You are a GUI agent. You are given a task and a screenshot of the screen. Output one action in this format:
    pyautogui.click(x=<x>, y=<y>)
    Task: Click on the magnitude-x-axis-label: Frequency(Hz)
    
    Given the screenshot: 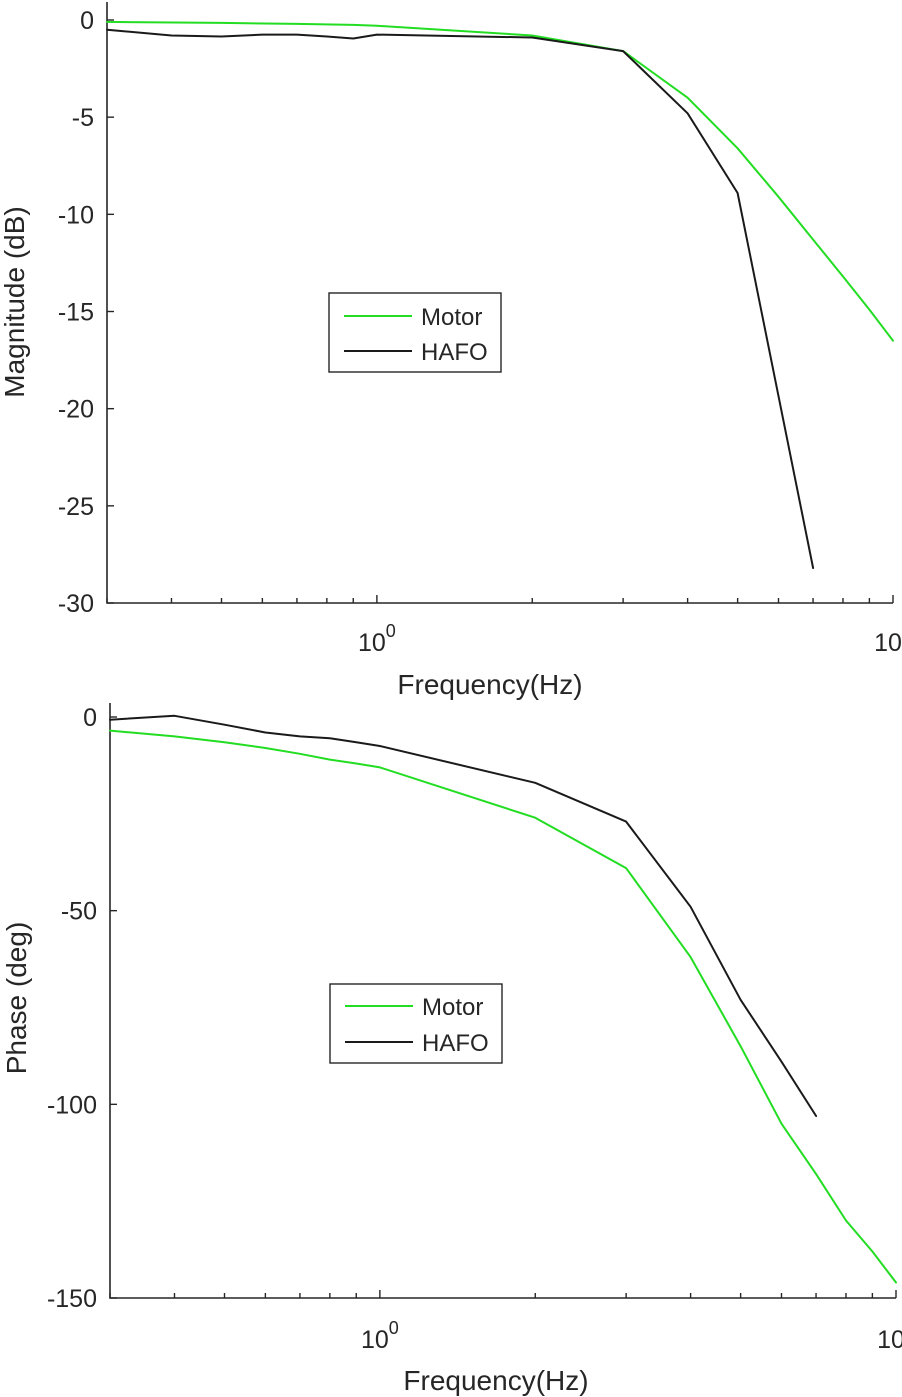 What is the action you would take?
    pyautogui.click(x=489, y=684)
    